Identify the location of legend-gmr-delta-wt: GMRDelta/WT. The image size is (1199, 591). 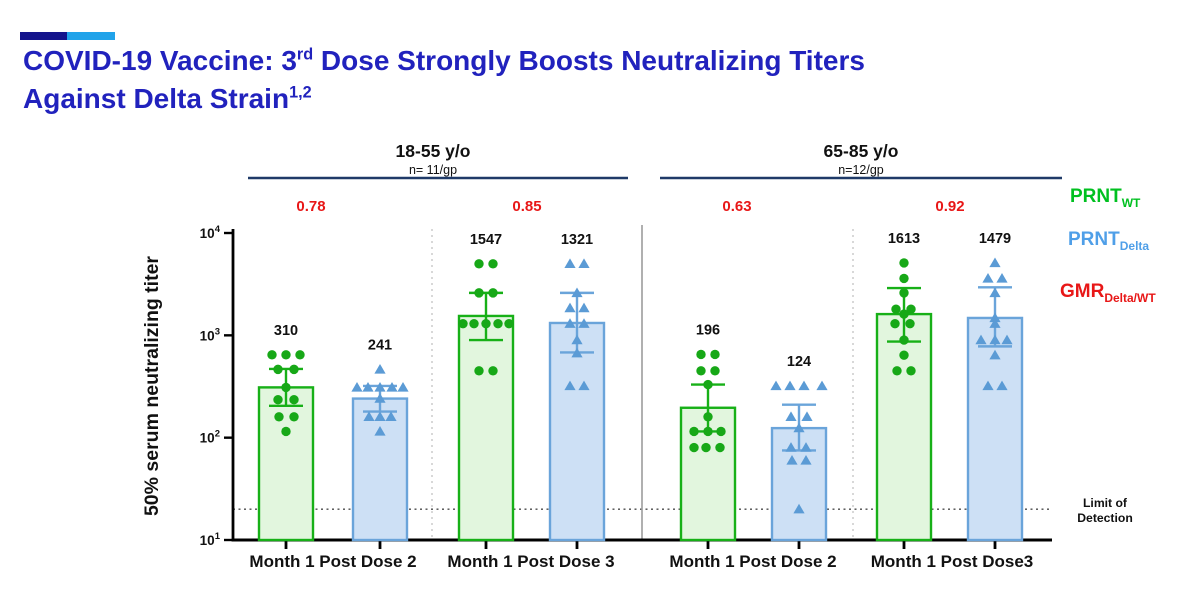
(1108, 293).